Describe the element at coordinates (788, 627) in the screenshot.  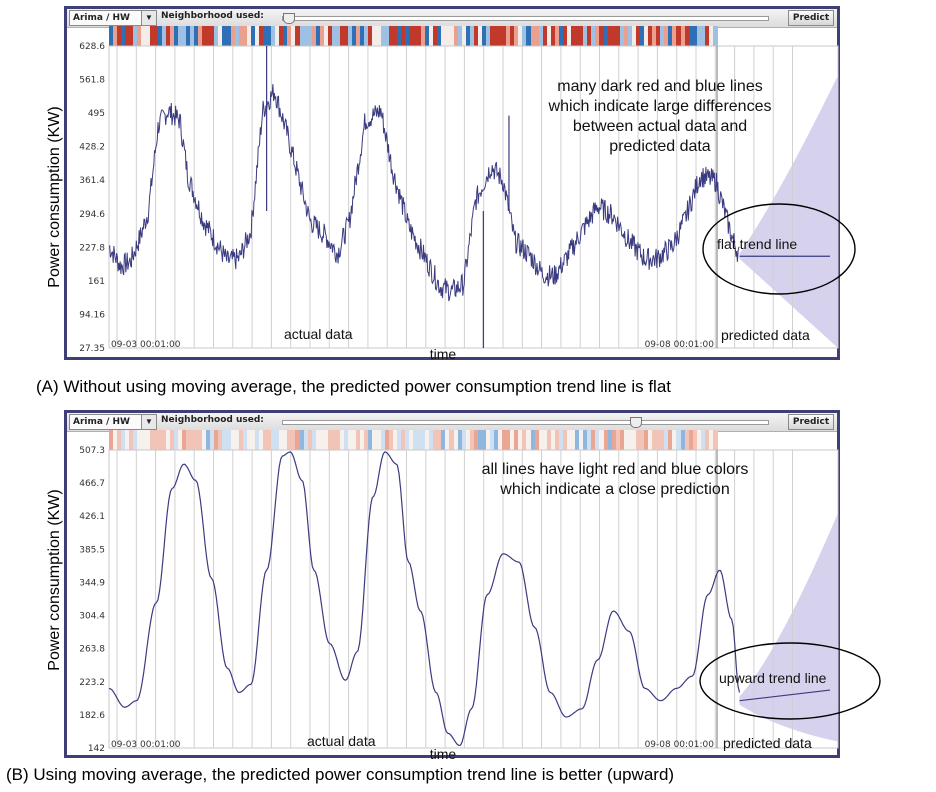
I see `forecast-band` at that location.